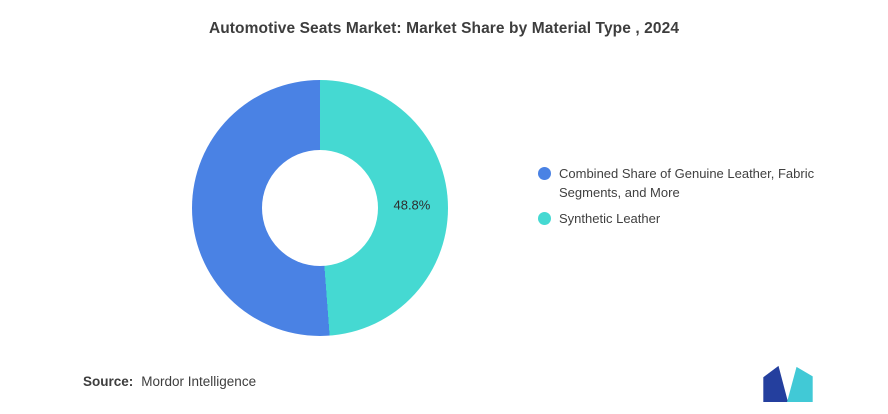 Image resolution: width=888 pixels, height=414 pixels. Describe the element at coordinates (199, 381) in the screenshot. I see `source-value: Mordor Intelligence` at that location.